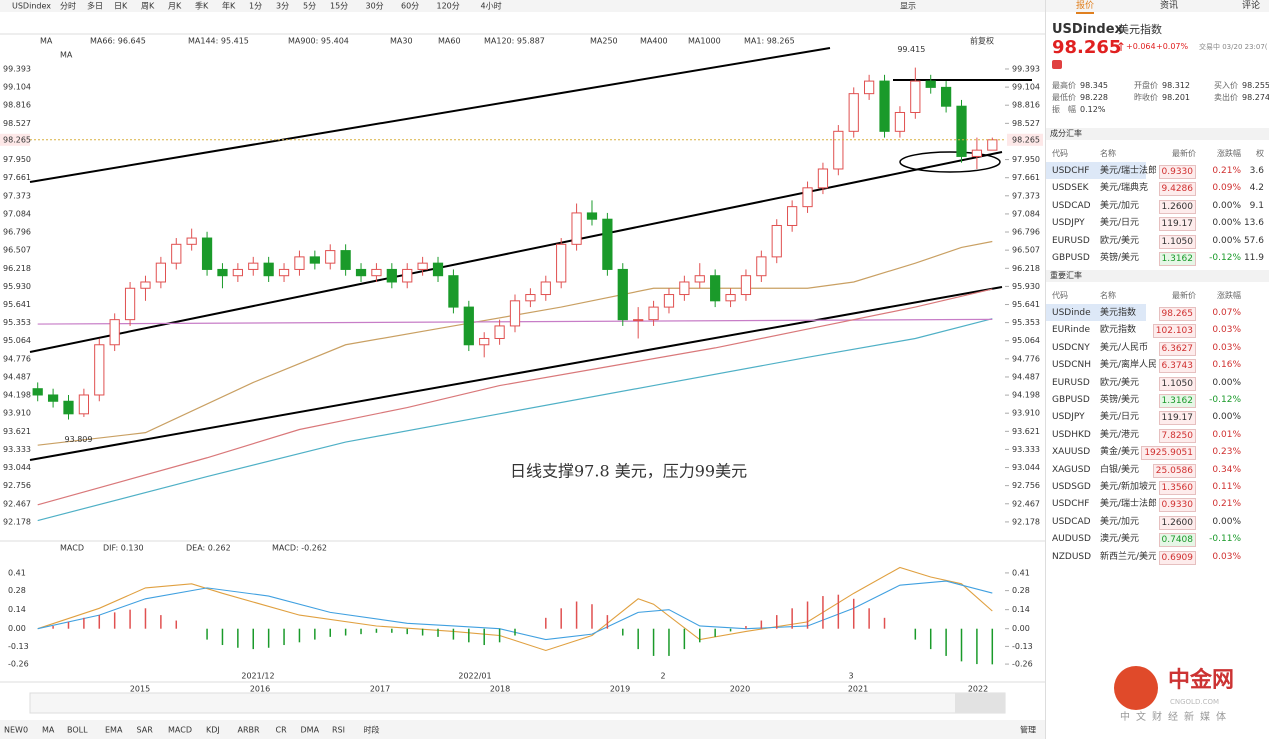  What do you see at coordinates (17, 572) in the screenshot?
I see `y-tick-label: 0.41` at bounding box center [17, 572].